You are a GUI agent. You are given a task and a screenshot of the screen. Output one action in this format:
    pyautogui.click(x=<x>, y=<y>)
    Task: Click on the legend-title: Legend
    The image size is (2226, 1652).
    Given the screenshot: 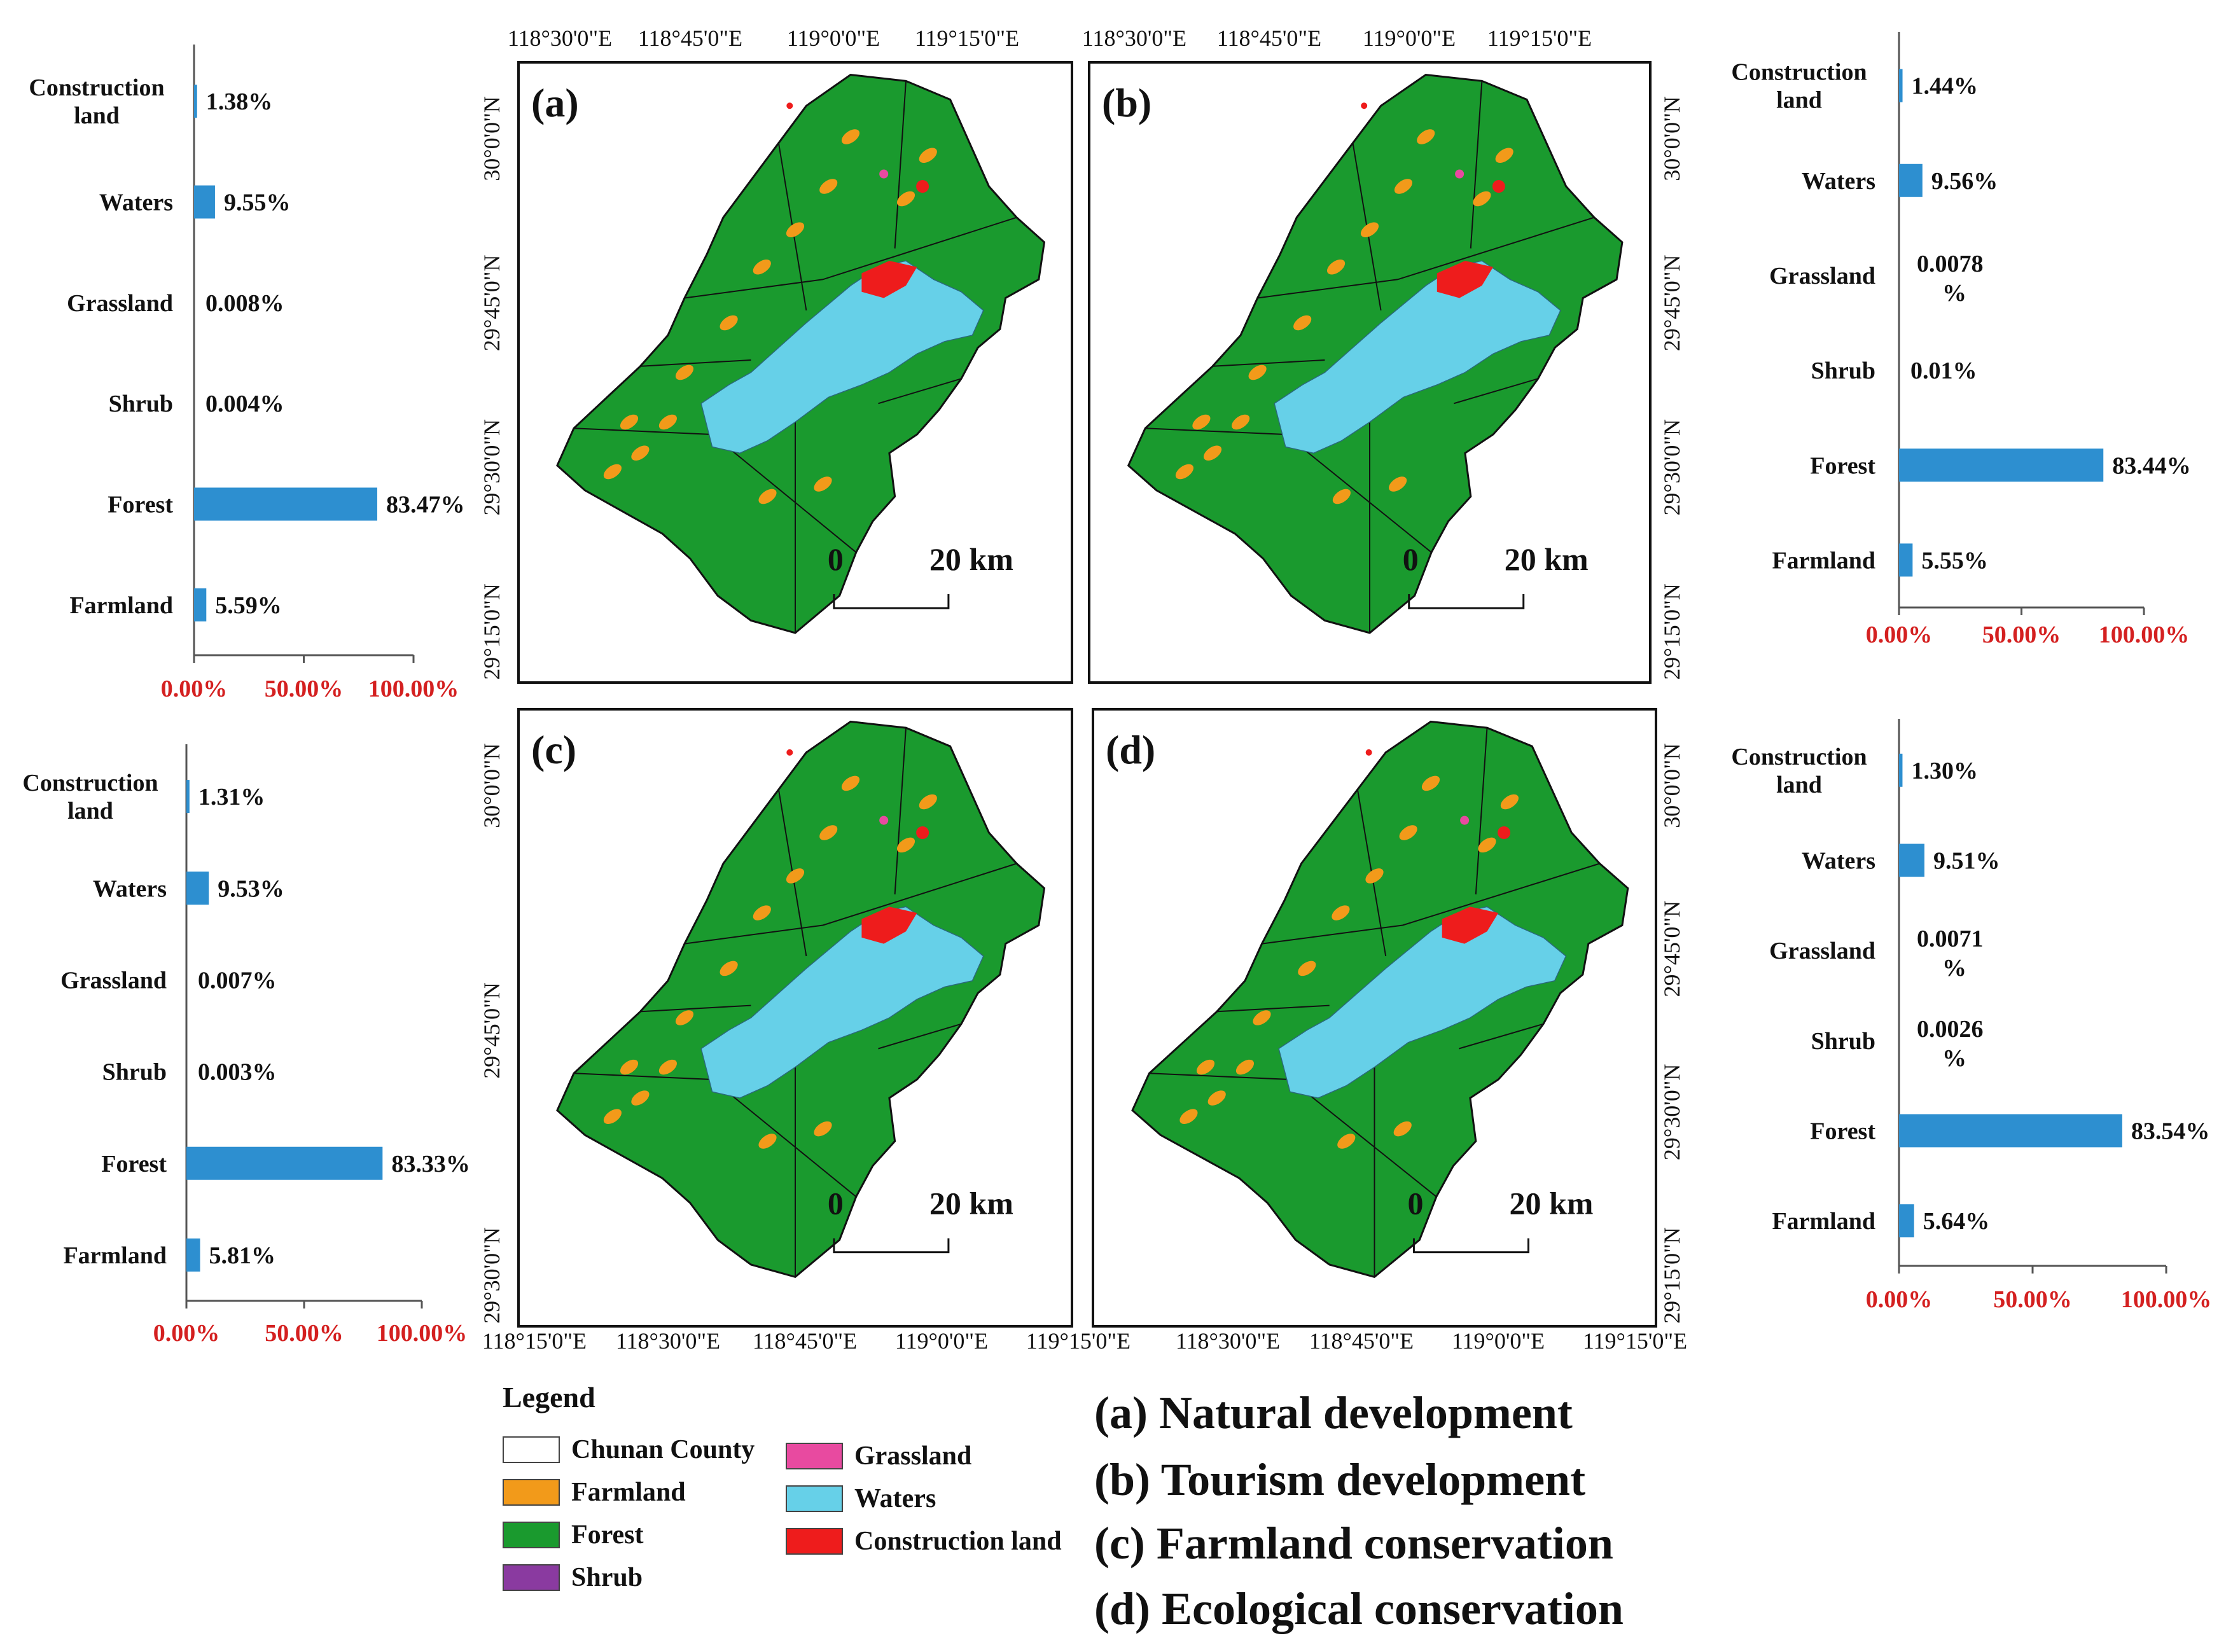 What is the action you would take?
    pyautogui.click(x=549, y=1397)
    